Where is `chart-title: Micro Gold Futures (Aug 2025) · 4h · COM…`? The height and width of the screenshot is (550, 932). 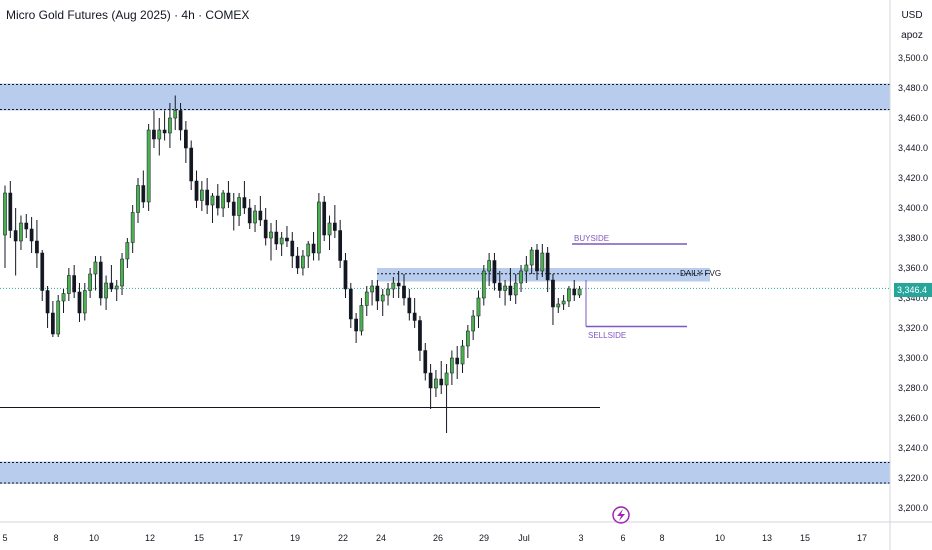 chart-title: Micro Gold Futures (Aug 2025) · 4h · COM… is located at coordinates (128, 15).